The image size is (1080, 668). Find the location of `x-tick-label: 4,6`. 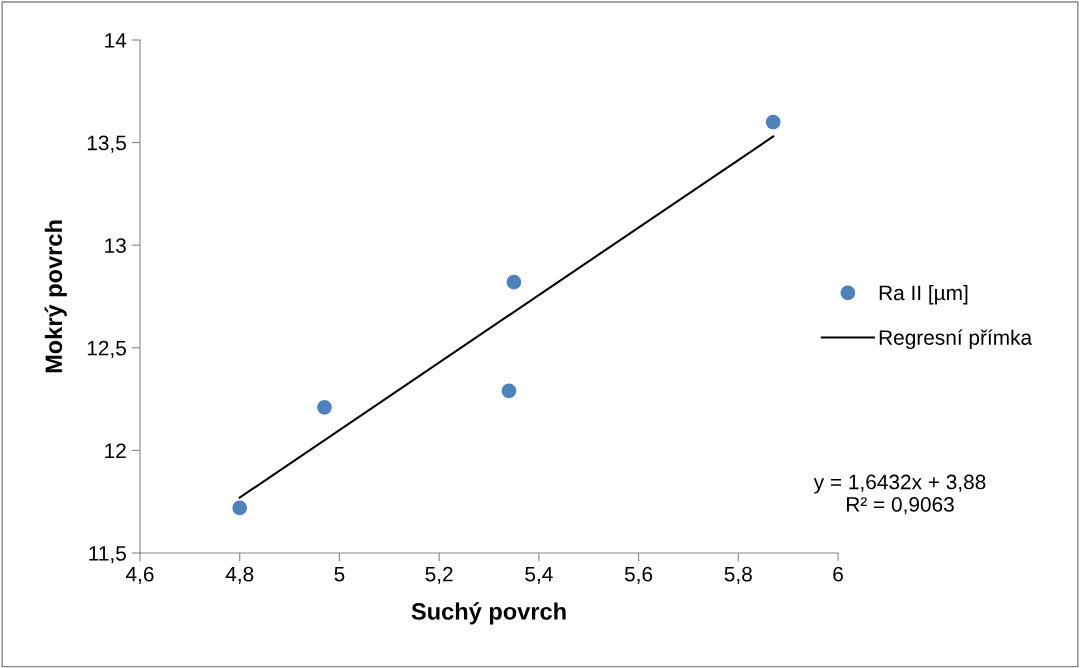

x-tick-label: 4,6 is located at coordinates (140, 575).